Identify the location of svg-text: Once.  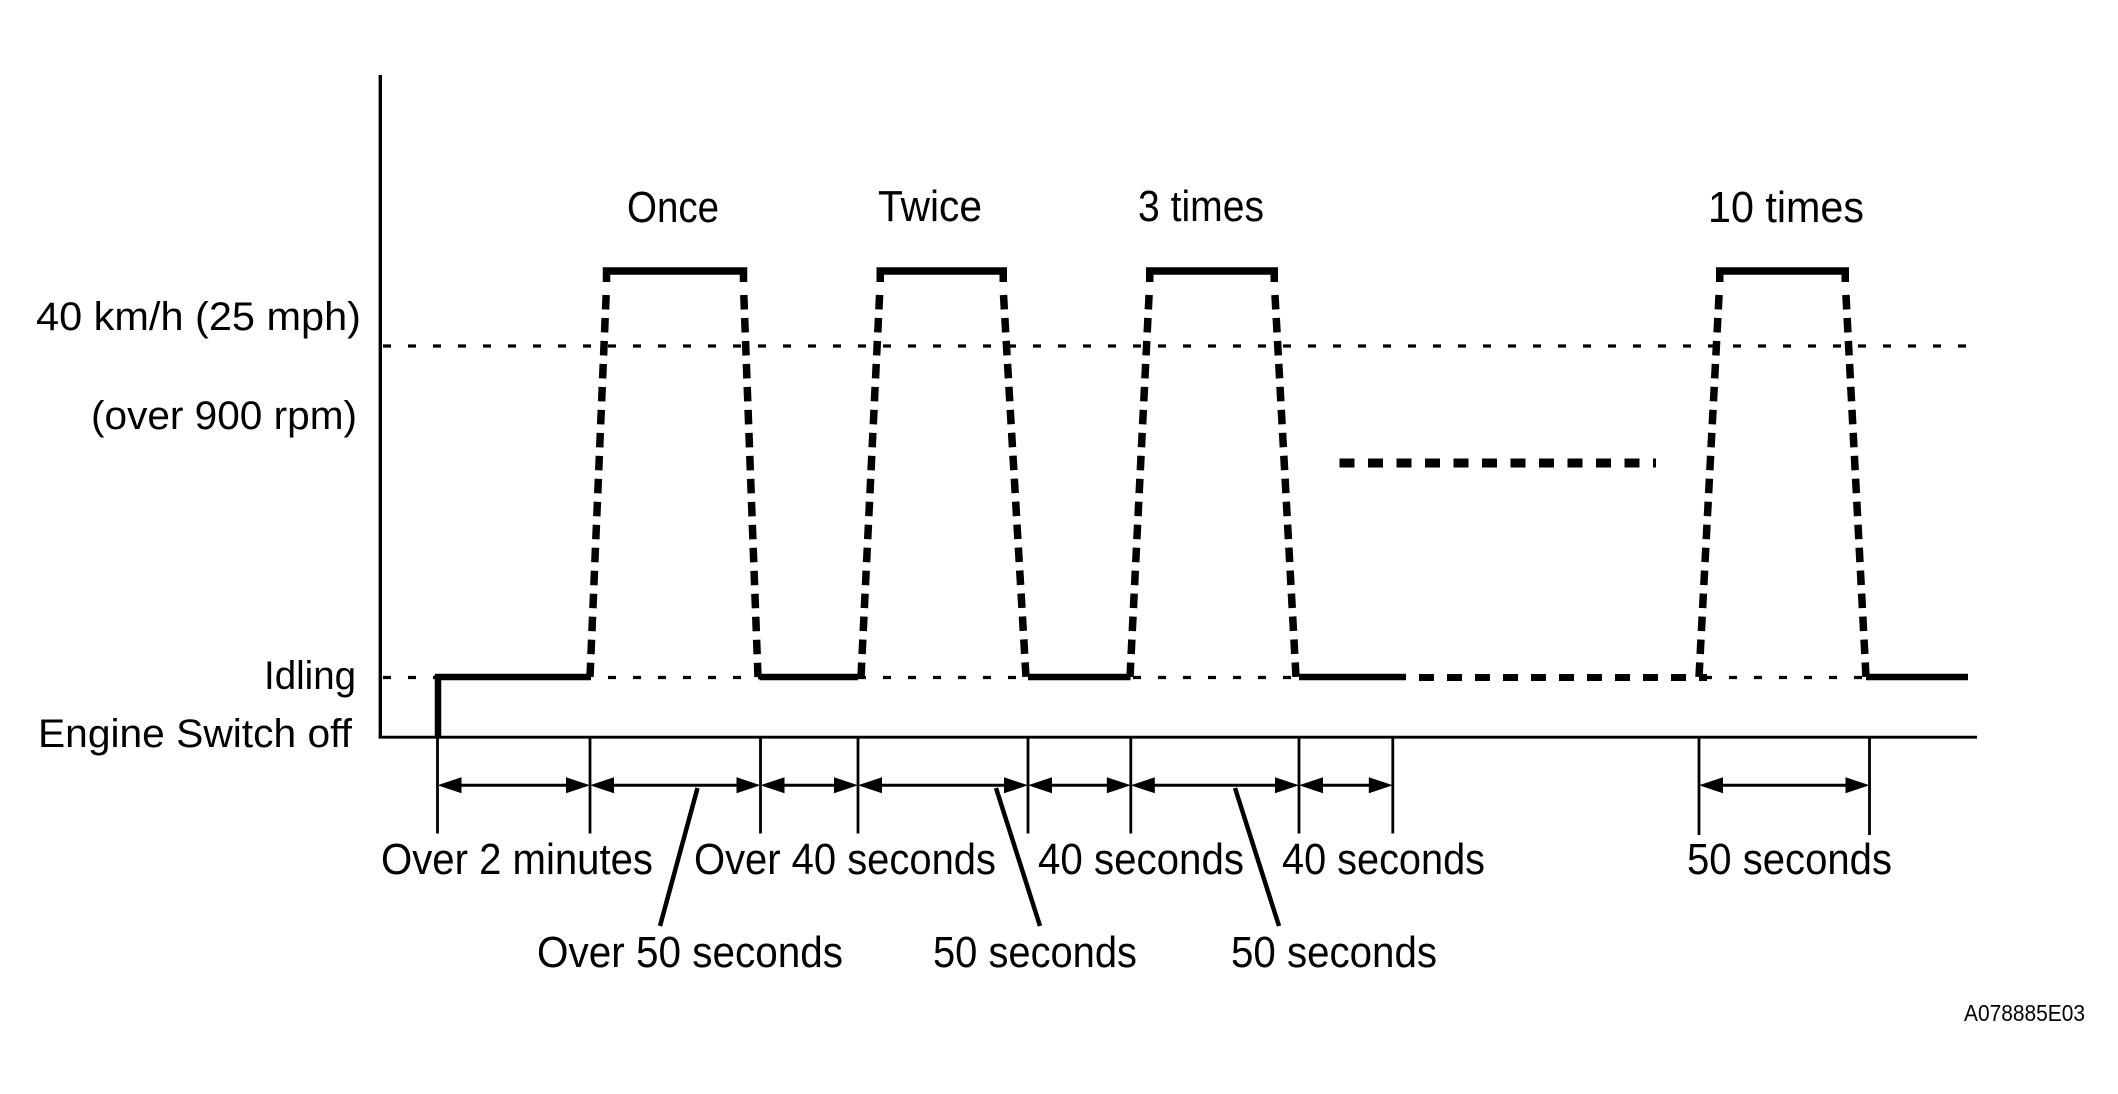
(673, 207).